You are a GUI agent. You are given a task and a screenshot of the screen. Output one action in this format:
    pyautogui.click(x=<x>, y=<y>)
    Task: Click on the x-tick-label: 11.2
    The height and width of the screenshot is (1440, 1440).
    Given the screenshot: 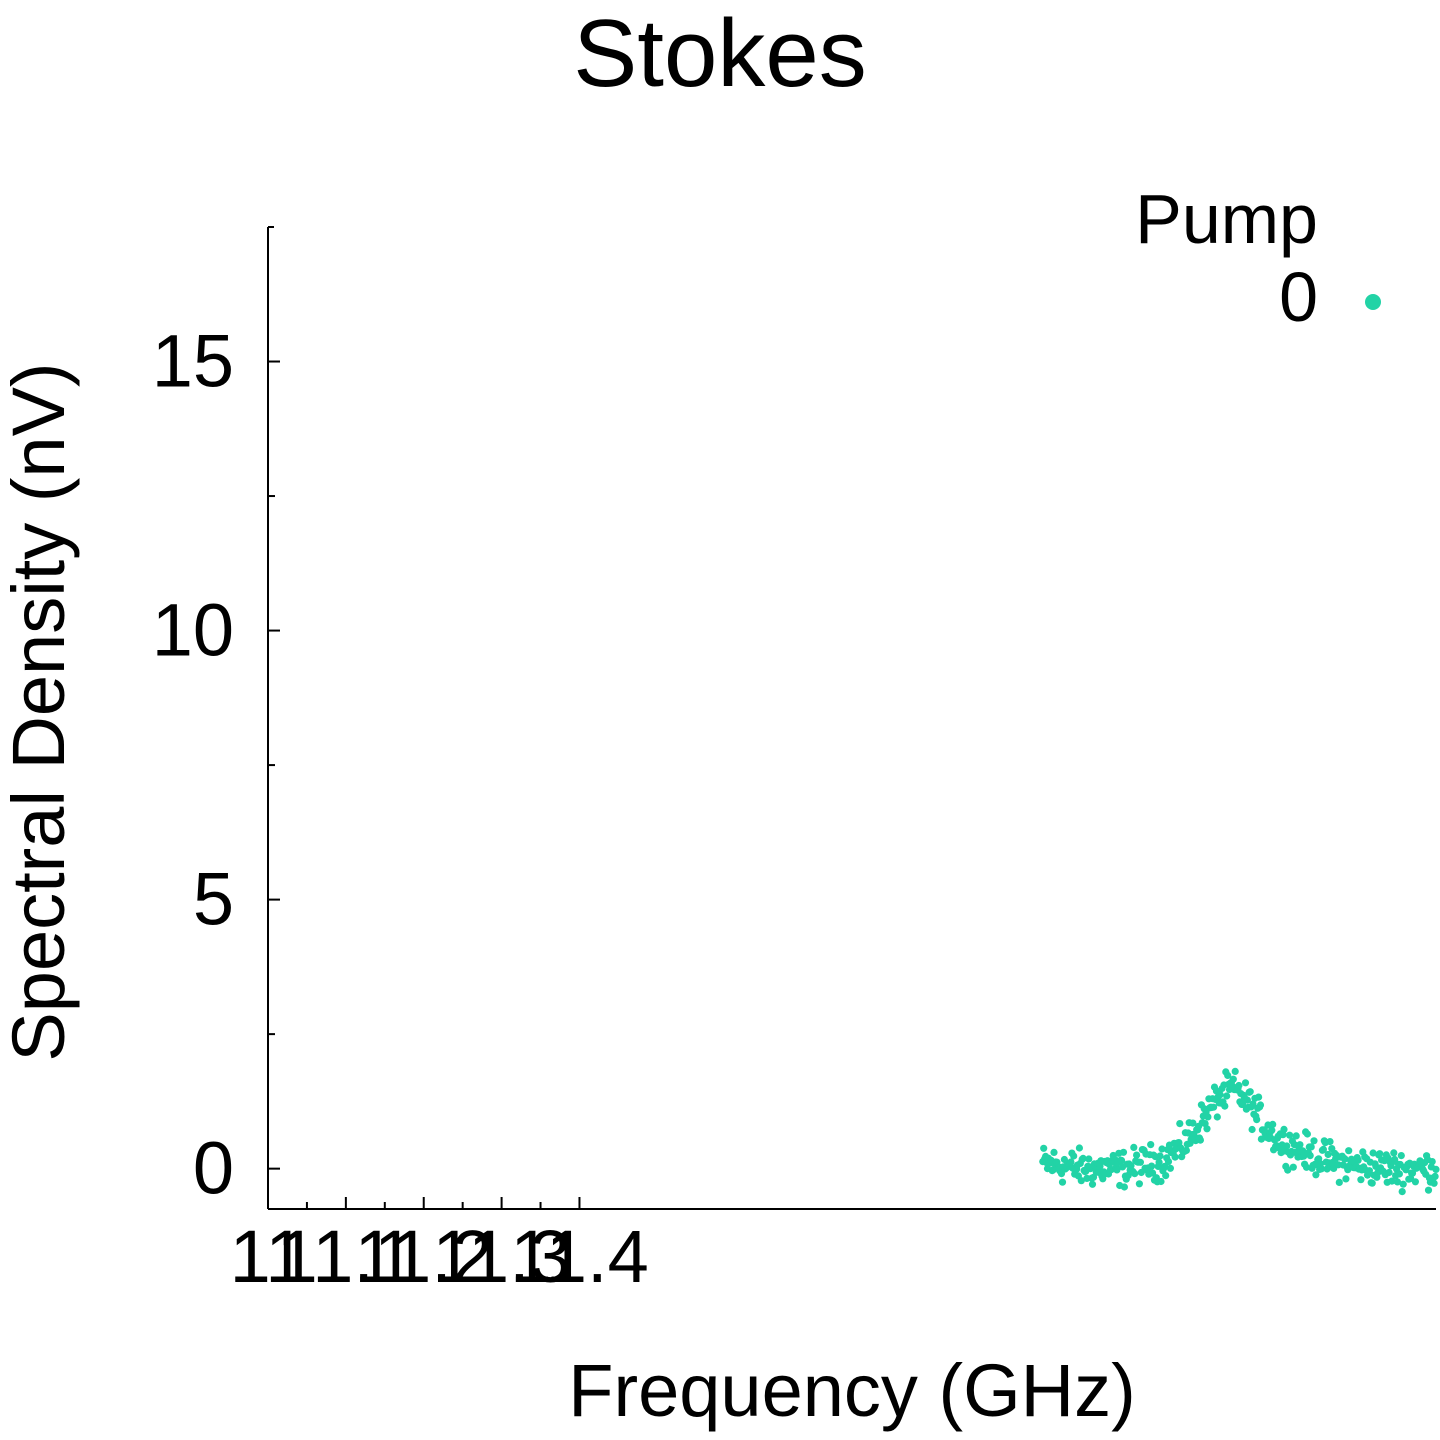 What is the action you would take?
    pyautogui.click(x=423, y=1256)
    